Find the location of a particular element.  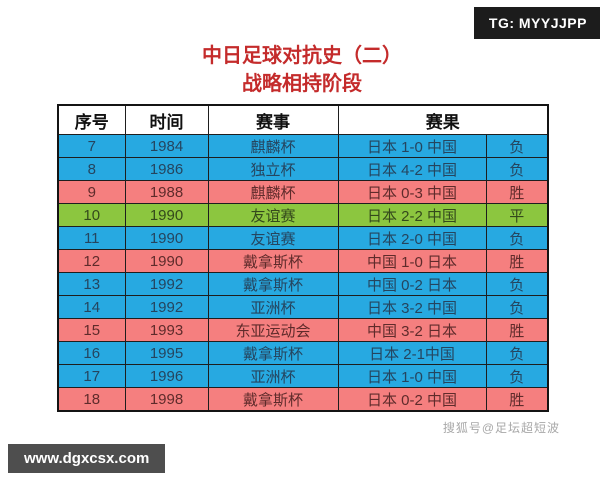

table-header: 序号 时间 赛事 赛果 is located at coordinates (303, 119).